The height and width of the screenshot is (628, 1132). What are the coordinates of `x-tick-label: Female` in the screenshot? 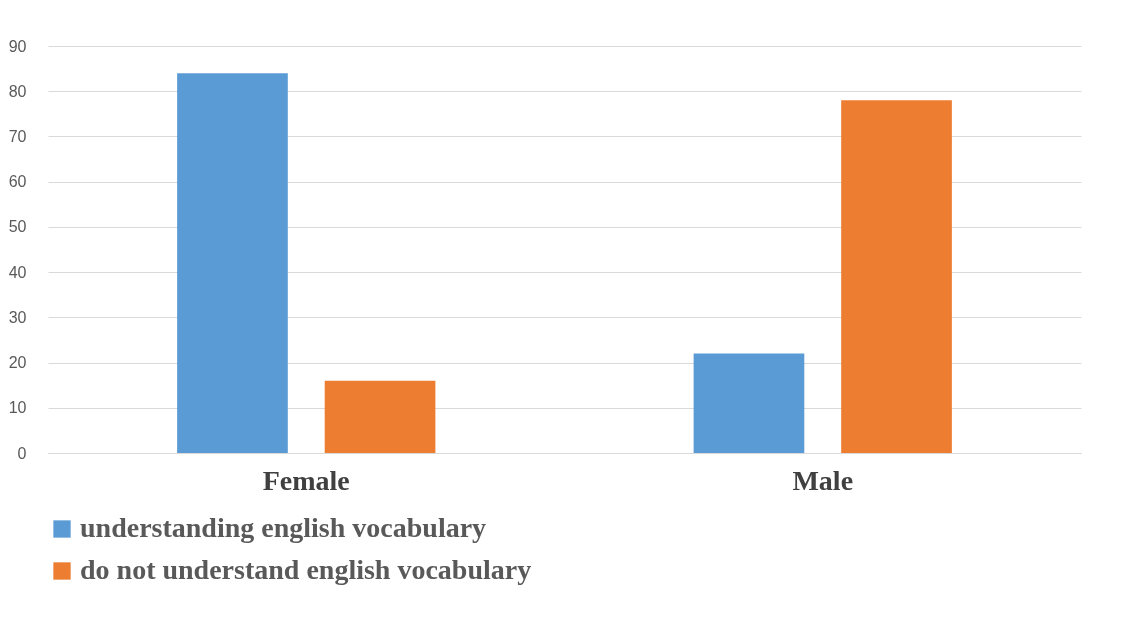 It's located at (306, 480).